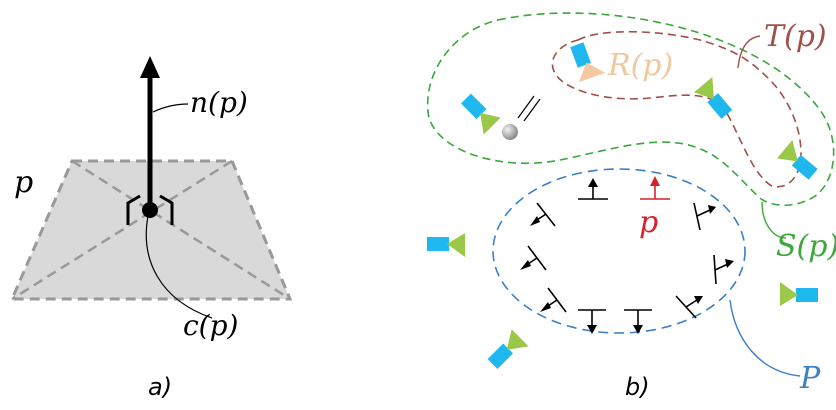  I want to click on caption-b: b), so click(637, 387).